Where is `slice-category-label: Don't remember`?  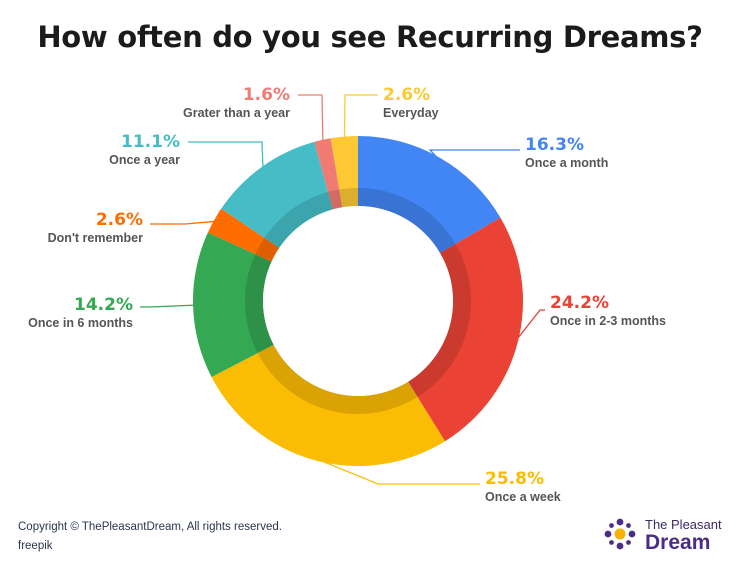 slice-category-label: Don't remember is located at coordinates (95, 238).